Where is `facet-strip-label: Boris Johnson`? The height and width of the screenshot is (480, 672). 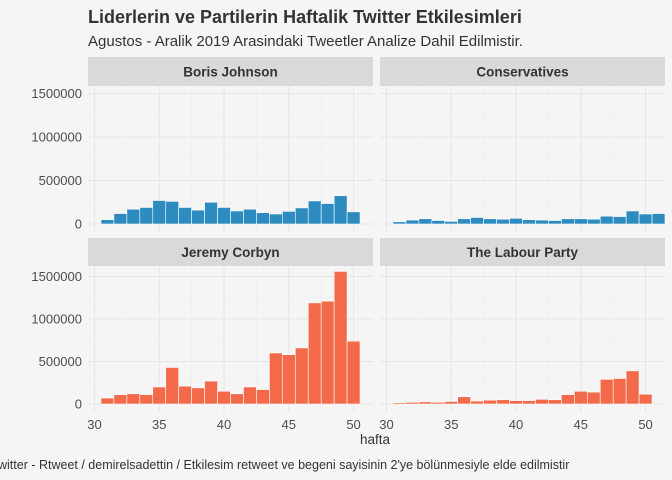 facet-strip-label: Boris Johnson is located at coordinates (230, 72).